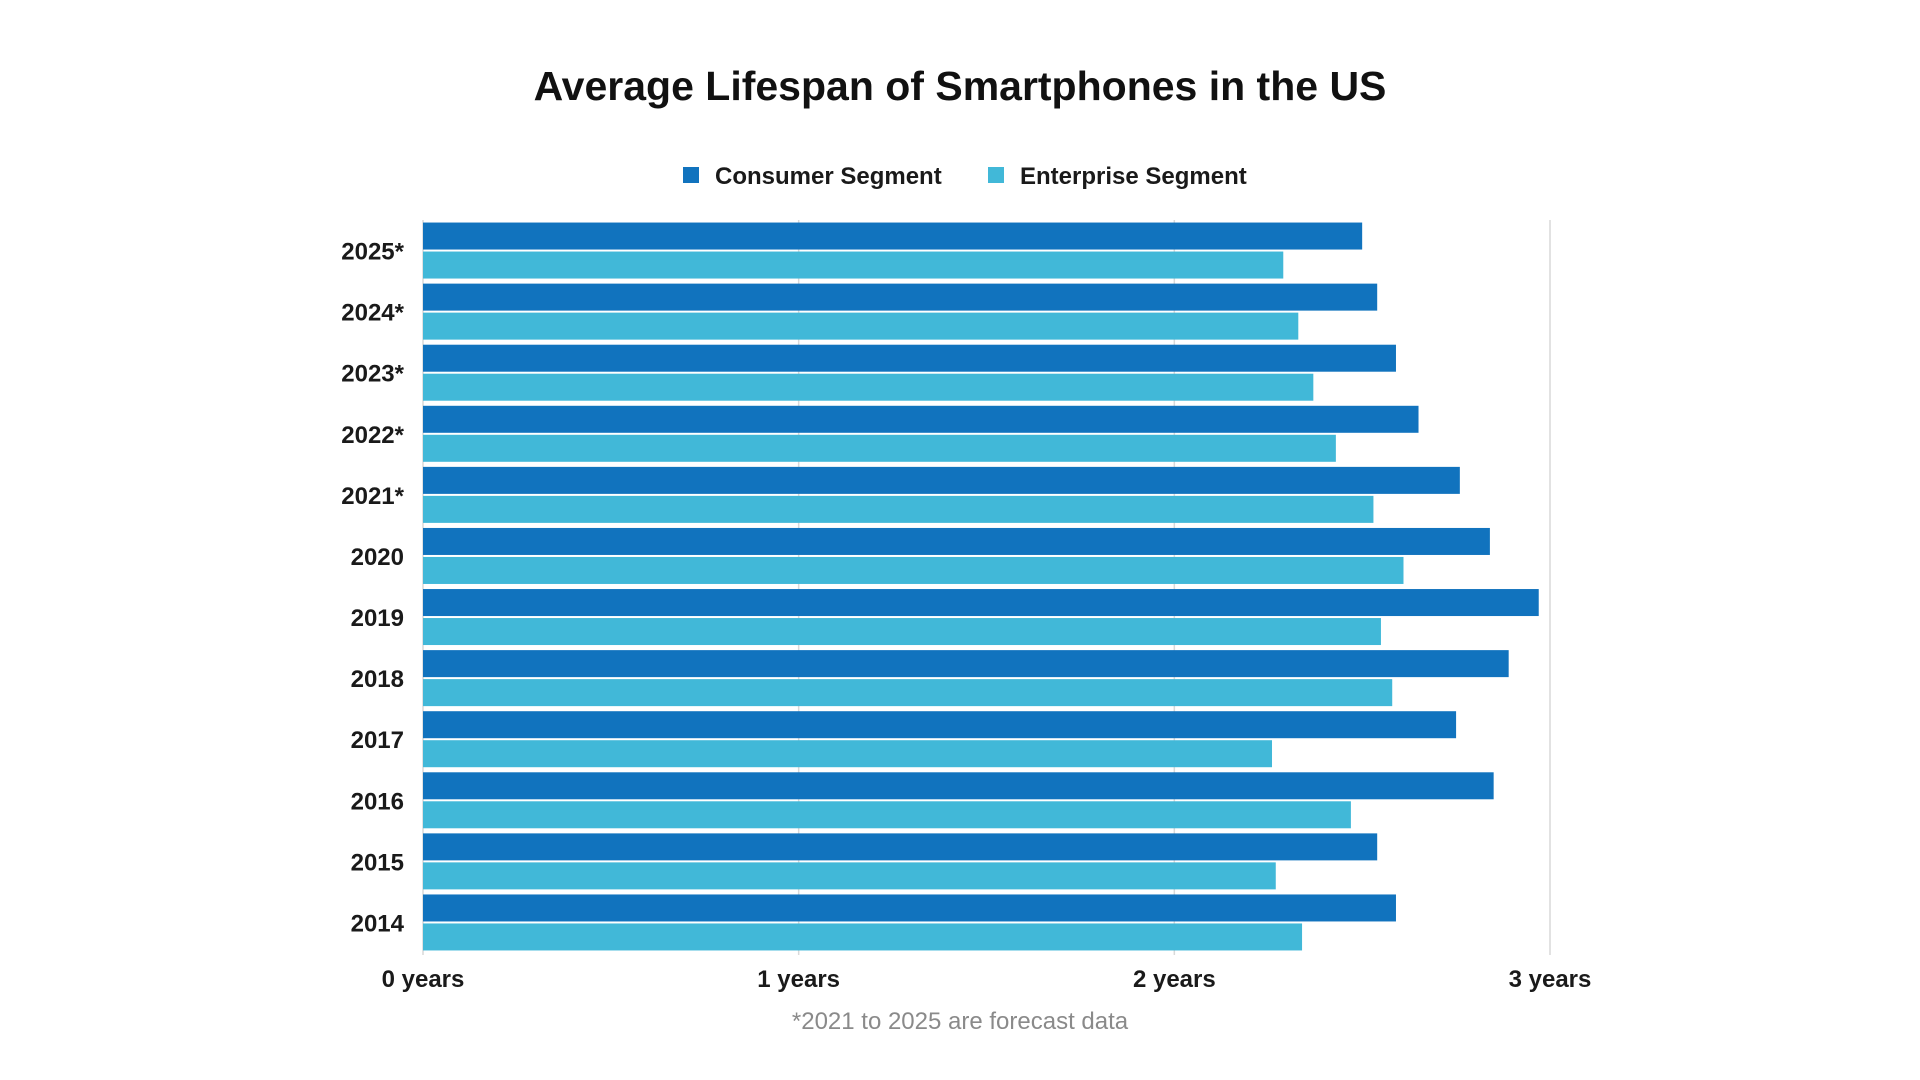 The image size is (1920, 1080). I want to click on legend-label-consumer: Consumer Segment, so click(828, 176).